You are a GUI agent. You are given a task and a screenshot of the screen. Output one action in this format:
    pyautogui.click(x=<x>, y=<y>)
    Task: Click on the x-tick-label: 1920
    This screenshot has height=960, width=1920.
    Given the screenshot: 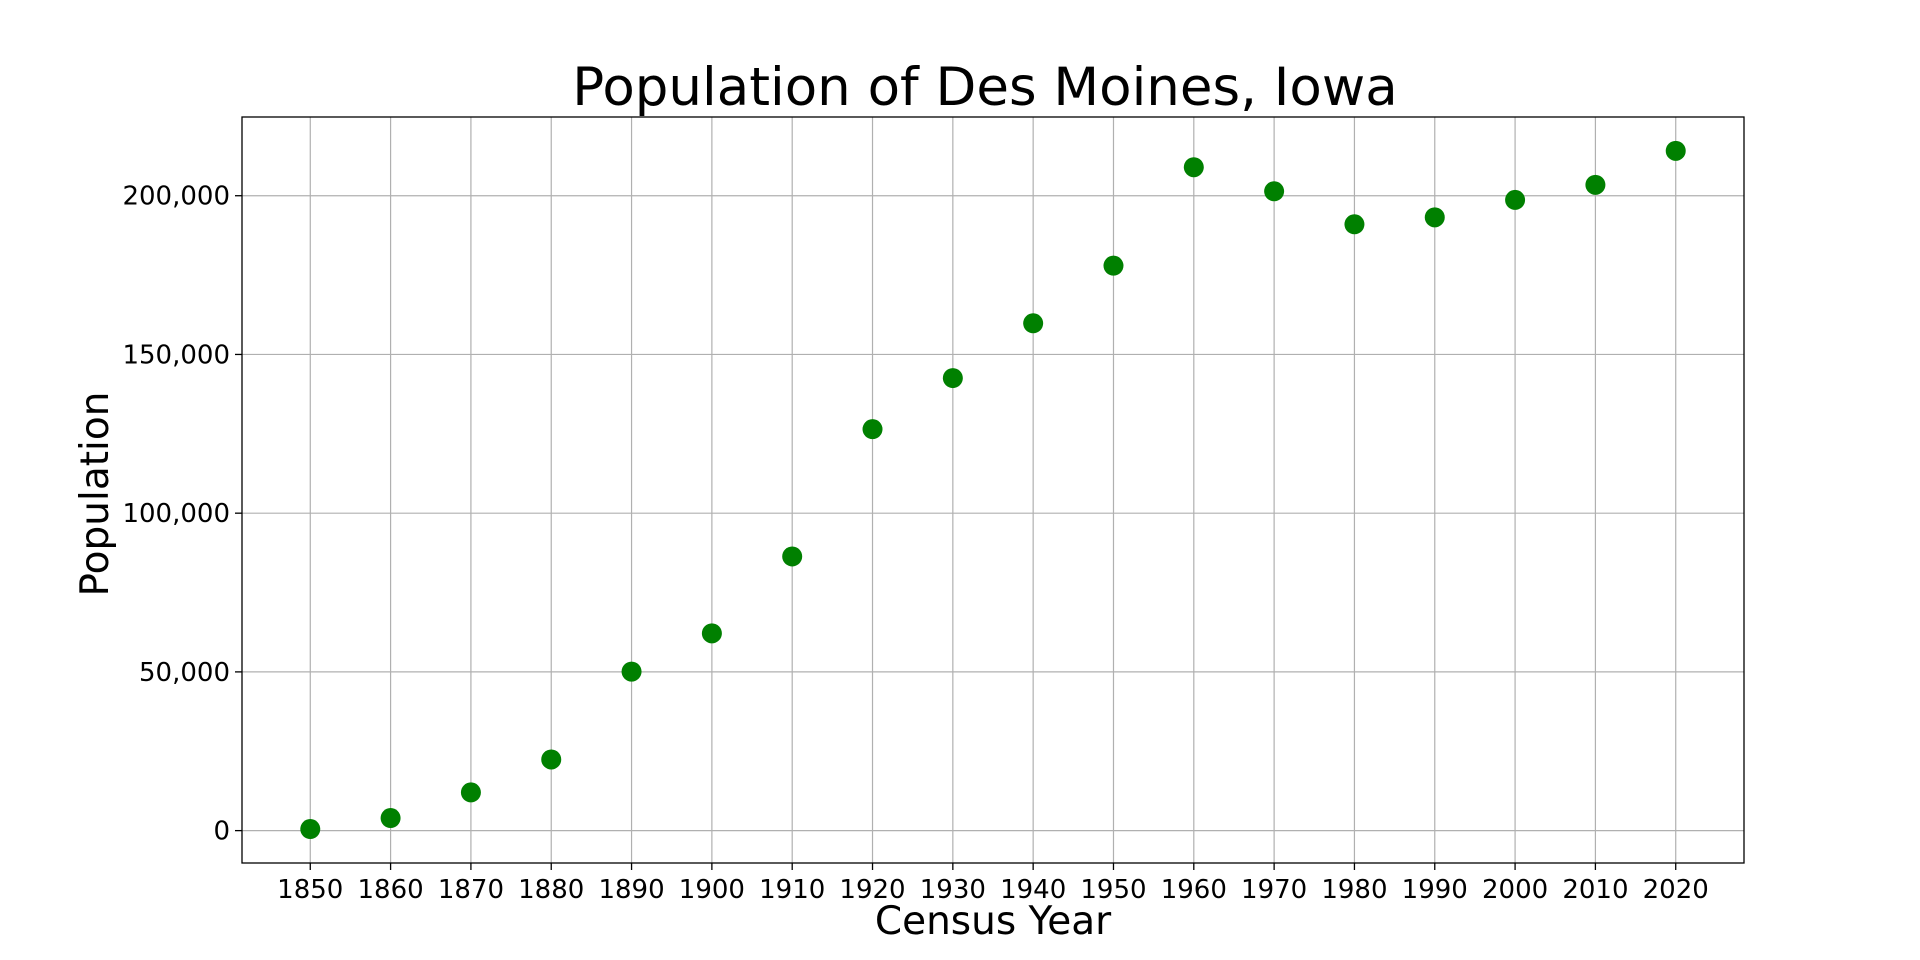 What is the action you would take?
    pyautogui.click(x=872, y=890)
    